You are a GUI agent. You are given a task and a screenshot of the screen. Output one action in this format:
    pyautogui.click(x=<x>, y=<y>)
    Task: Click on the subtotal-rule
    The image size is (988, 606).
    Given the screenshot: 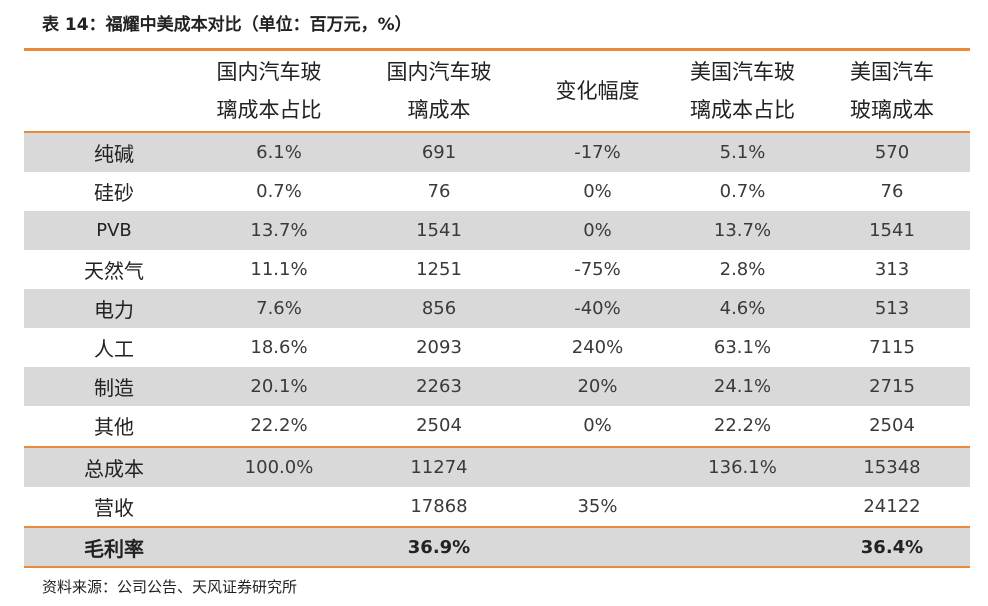 What is the action you would take?
    pyautogui.click(x=497, y=447)
    